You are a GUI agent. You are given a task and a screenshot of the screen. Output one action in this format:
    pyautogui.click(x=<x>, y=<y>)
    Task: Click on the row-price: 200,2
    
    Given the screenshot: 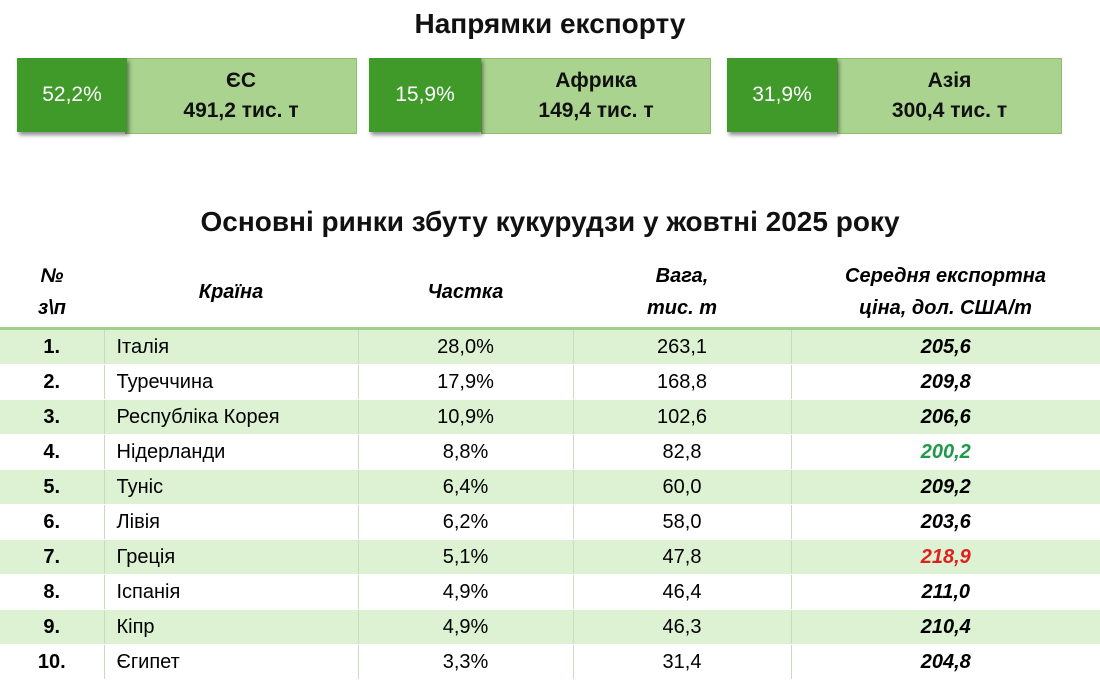 What is the action you would take?
    pyautogui.click(x=945, y=452)
    